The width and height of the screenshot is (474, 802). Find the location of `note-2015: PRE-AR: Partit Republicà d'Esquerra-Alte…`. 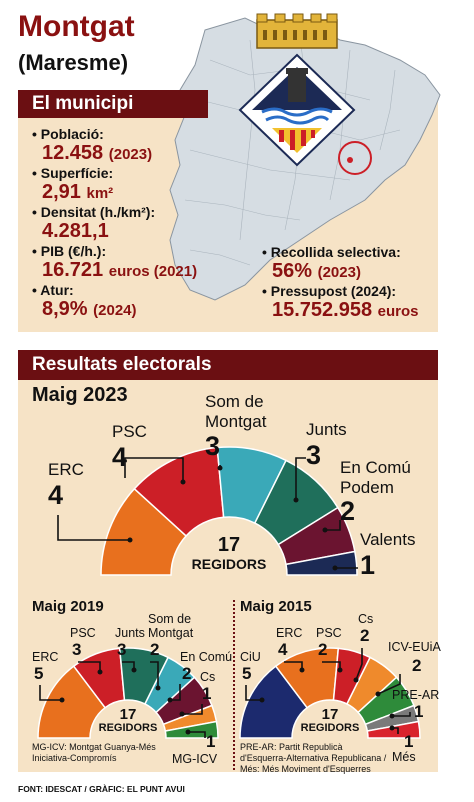

note-2015: PRE-AR: Partit Republicà d'Esquerra-Alte… is located at coordinates (313, 758).